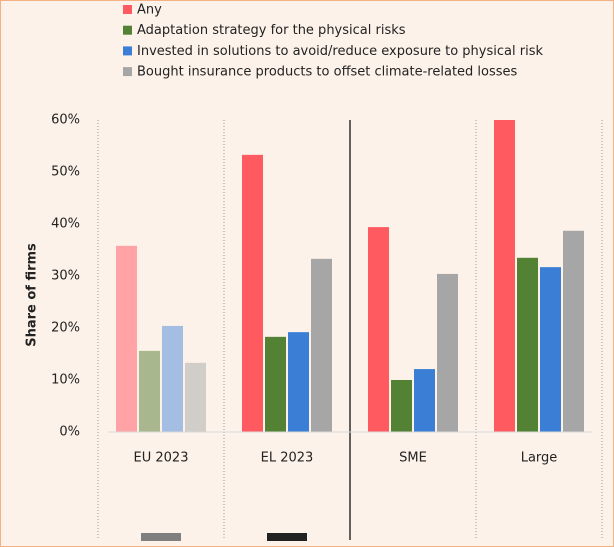  I want to click on y-tick-label: 30%, so click(65, 276).